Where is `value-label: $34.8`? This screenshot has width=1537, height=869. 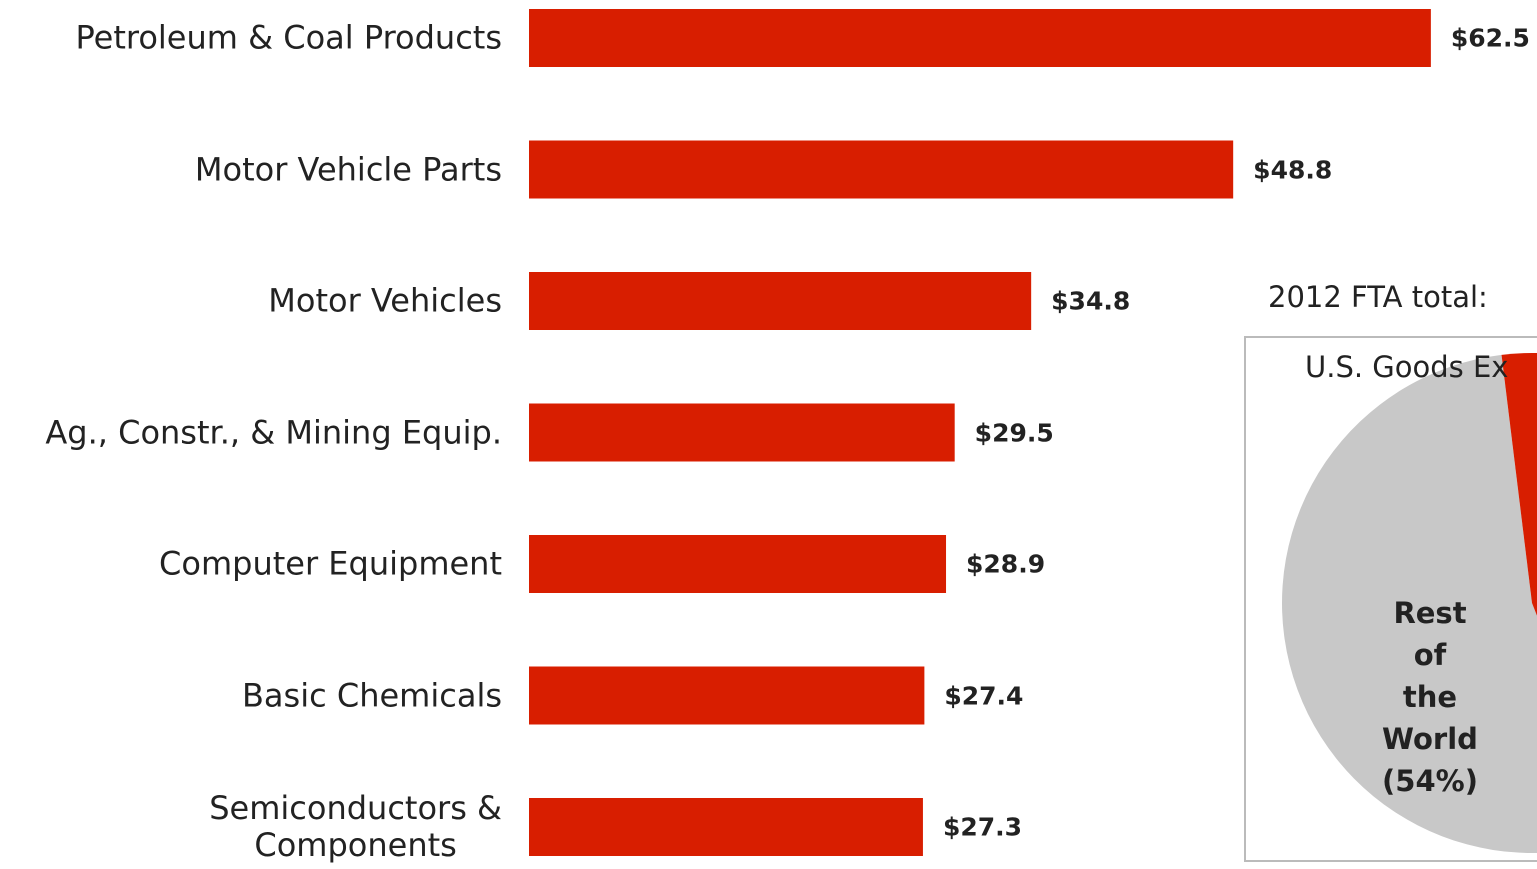
value-label: $34.8 is located at coordinates (1091, 301).